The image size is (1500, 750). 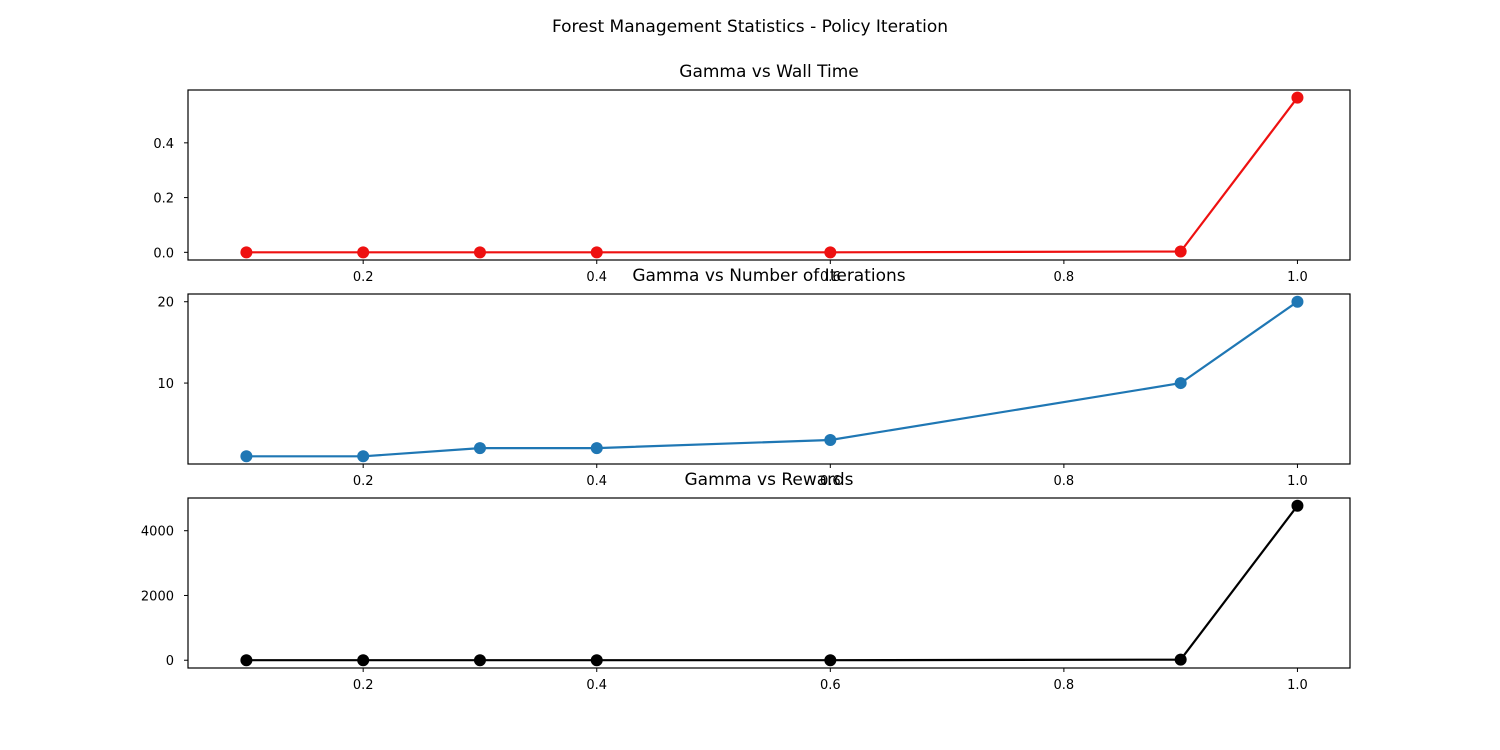 What do you see at coordinates (165, 384) in the screenshot?
I see `y-tick-label: 10` at bounding box center [165, 384].